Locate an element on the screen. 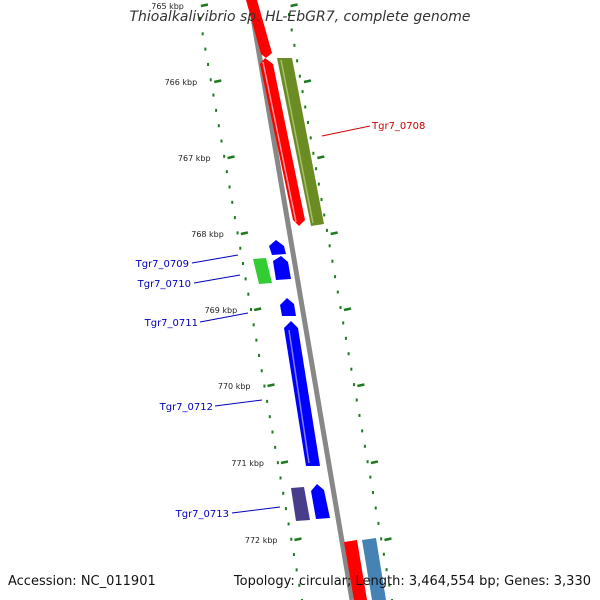 The height and width of the screenshot is (600, 600). gene-label: Tgr7_0711 is located at coordinates (171, 323).